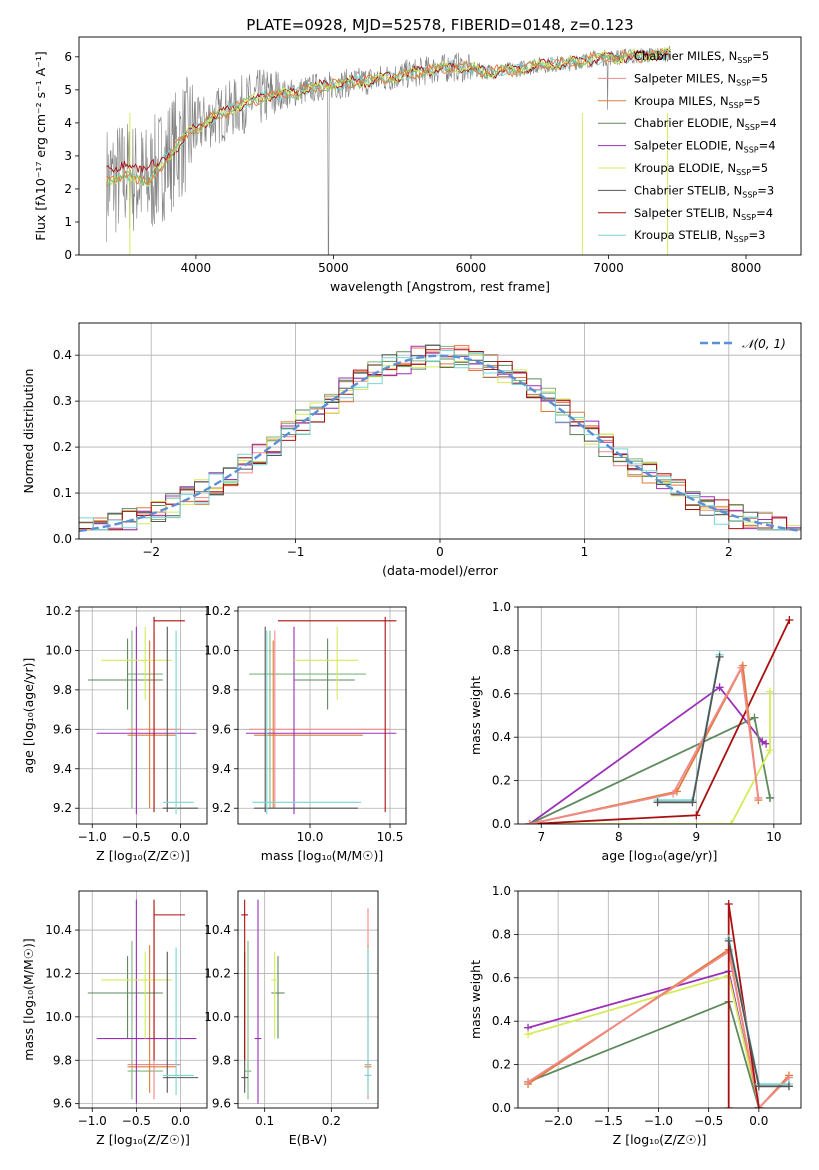 This screenshot has width=819, height=1170. I want to click on x-tick-label: 8000, so click(746, 268).